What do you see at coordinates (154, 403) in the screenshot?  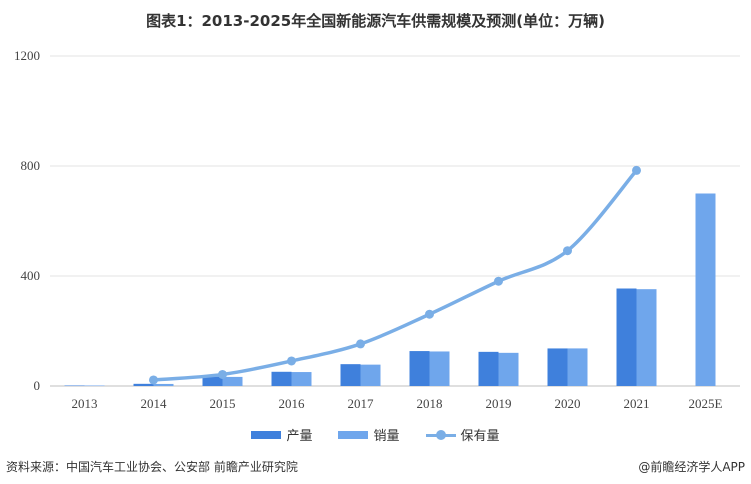 I see `x-tick-label-2014: 2014` at bounding box center [154, 403].